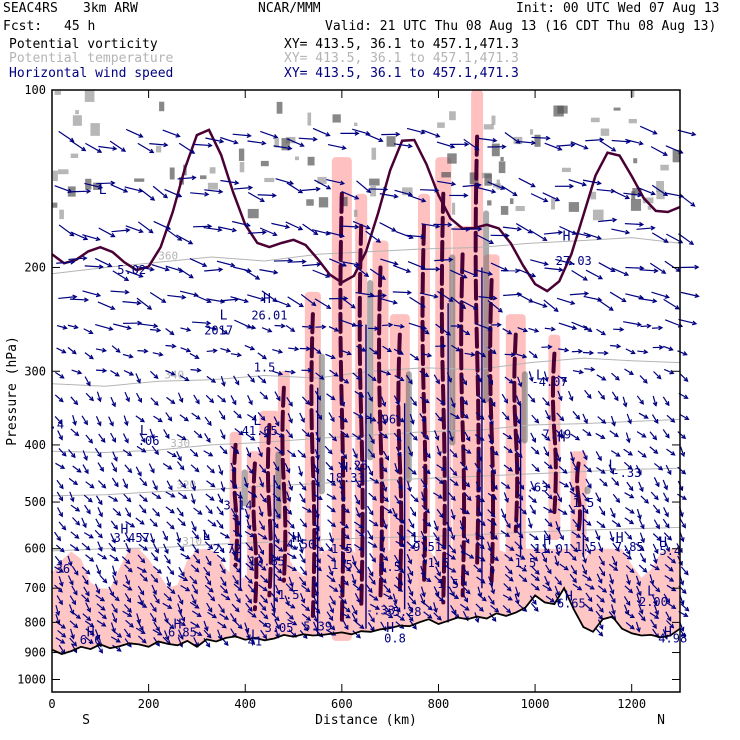 This screenshot has width=740, height=740. I want to click on shaded-tropopause, so click(537, 140).